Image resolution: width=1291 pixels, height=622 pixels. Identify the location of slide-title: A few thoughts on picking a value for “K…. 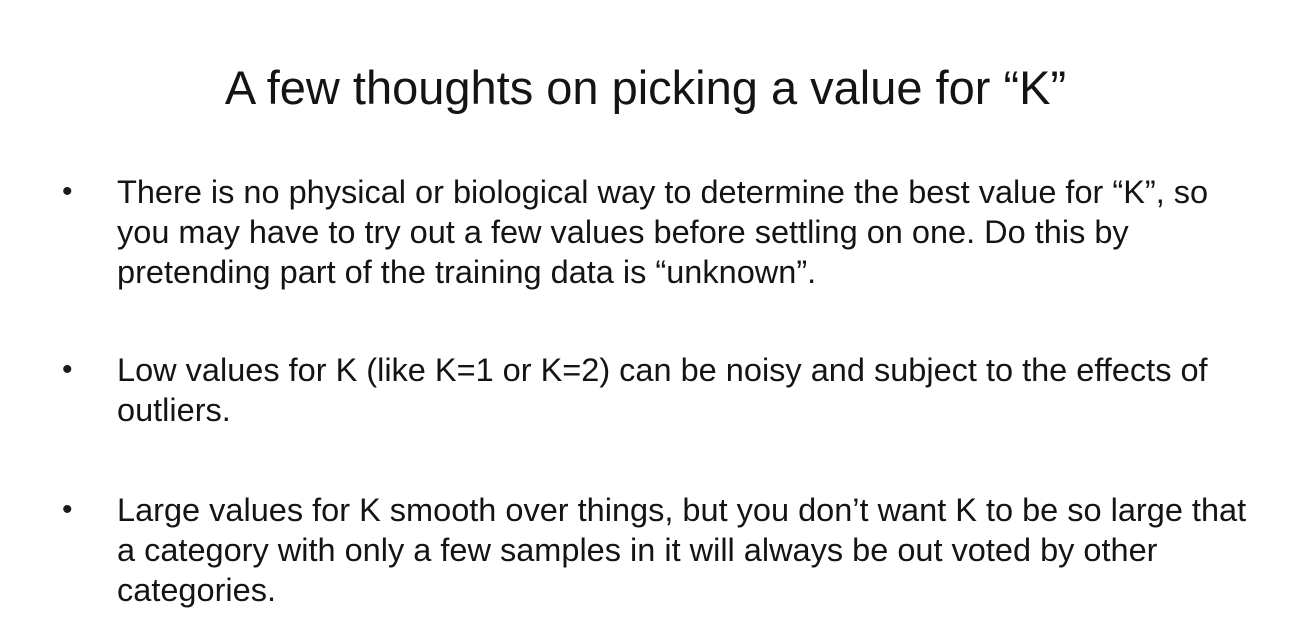
(645, 87).